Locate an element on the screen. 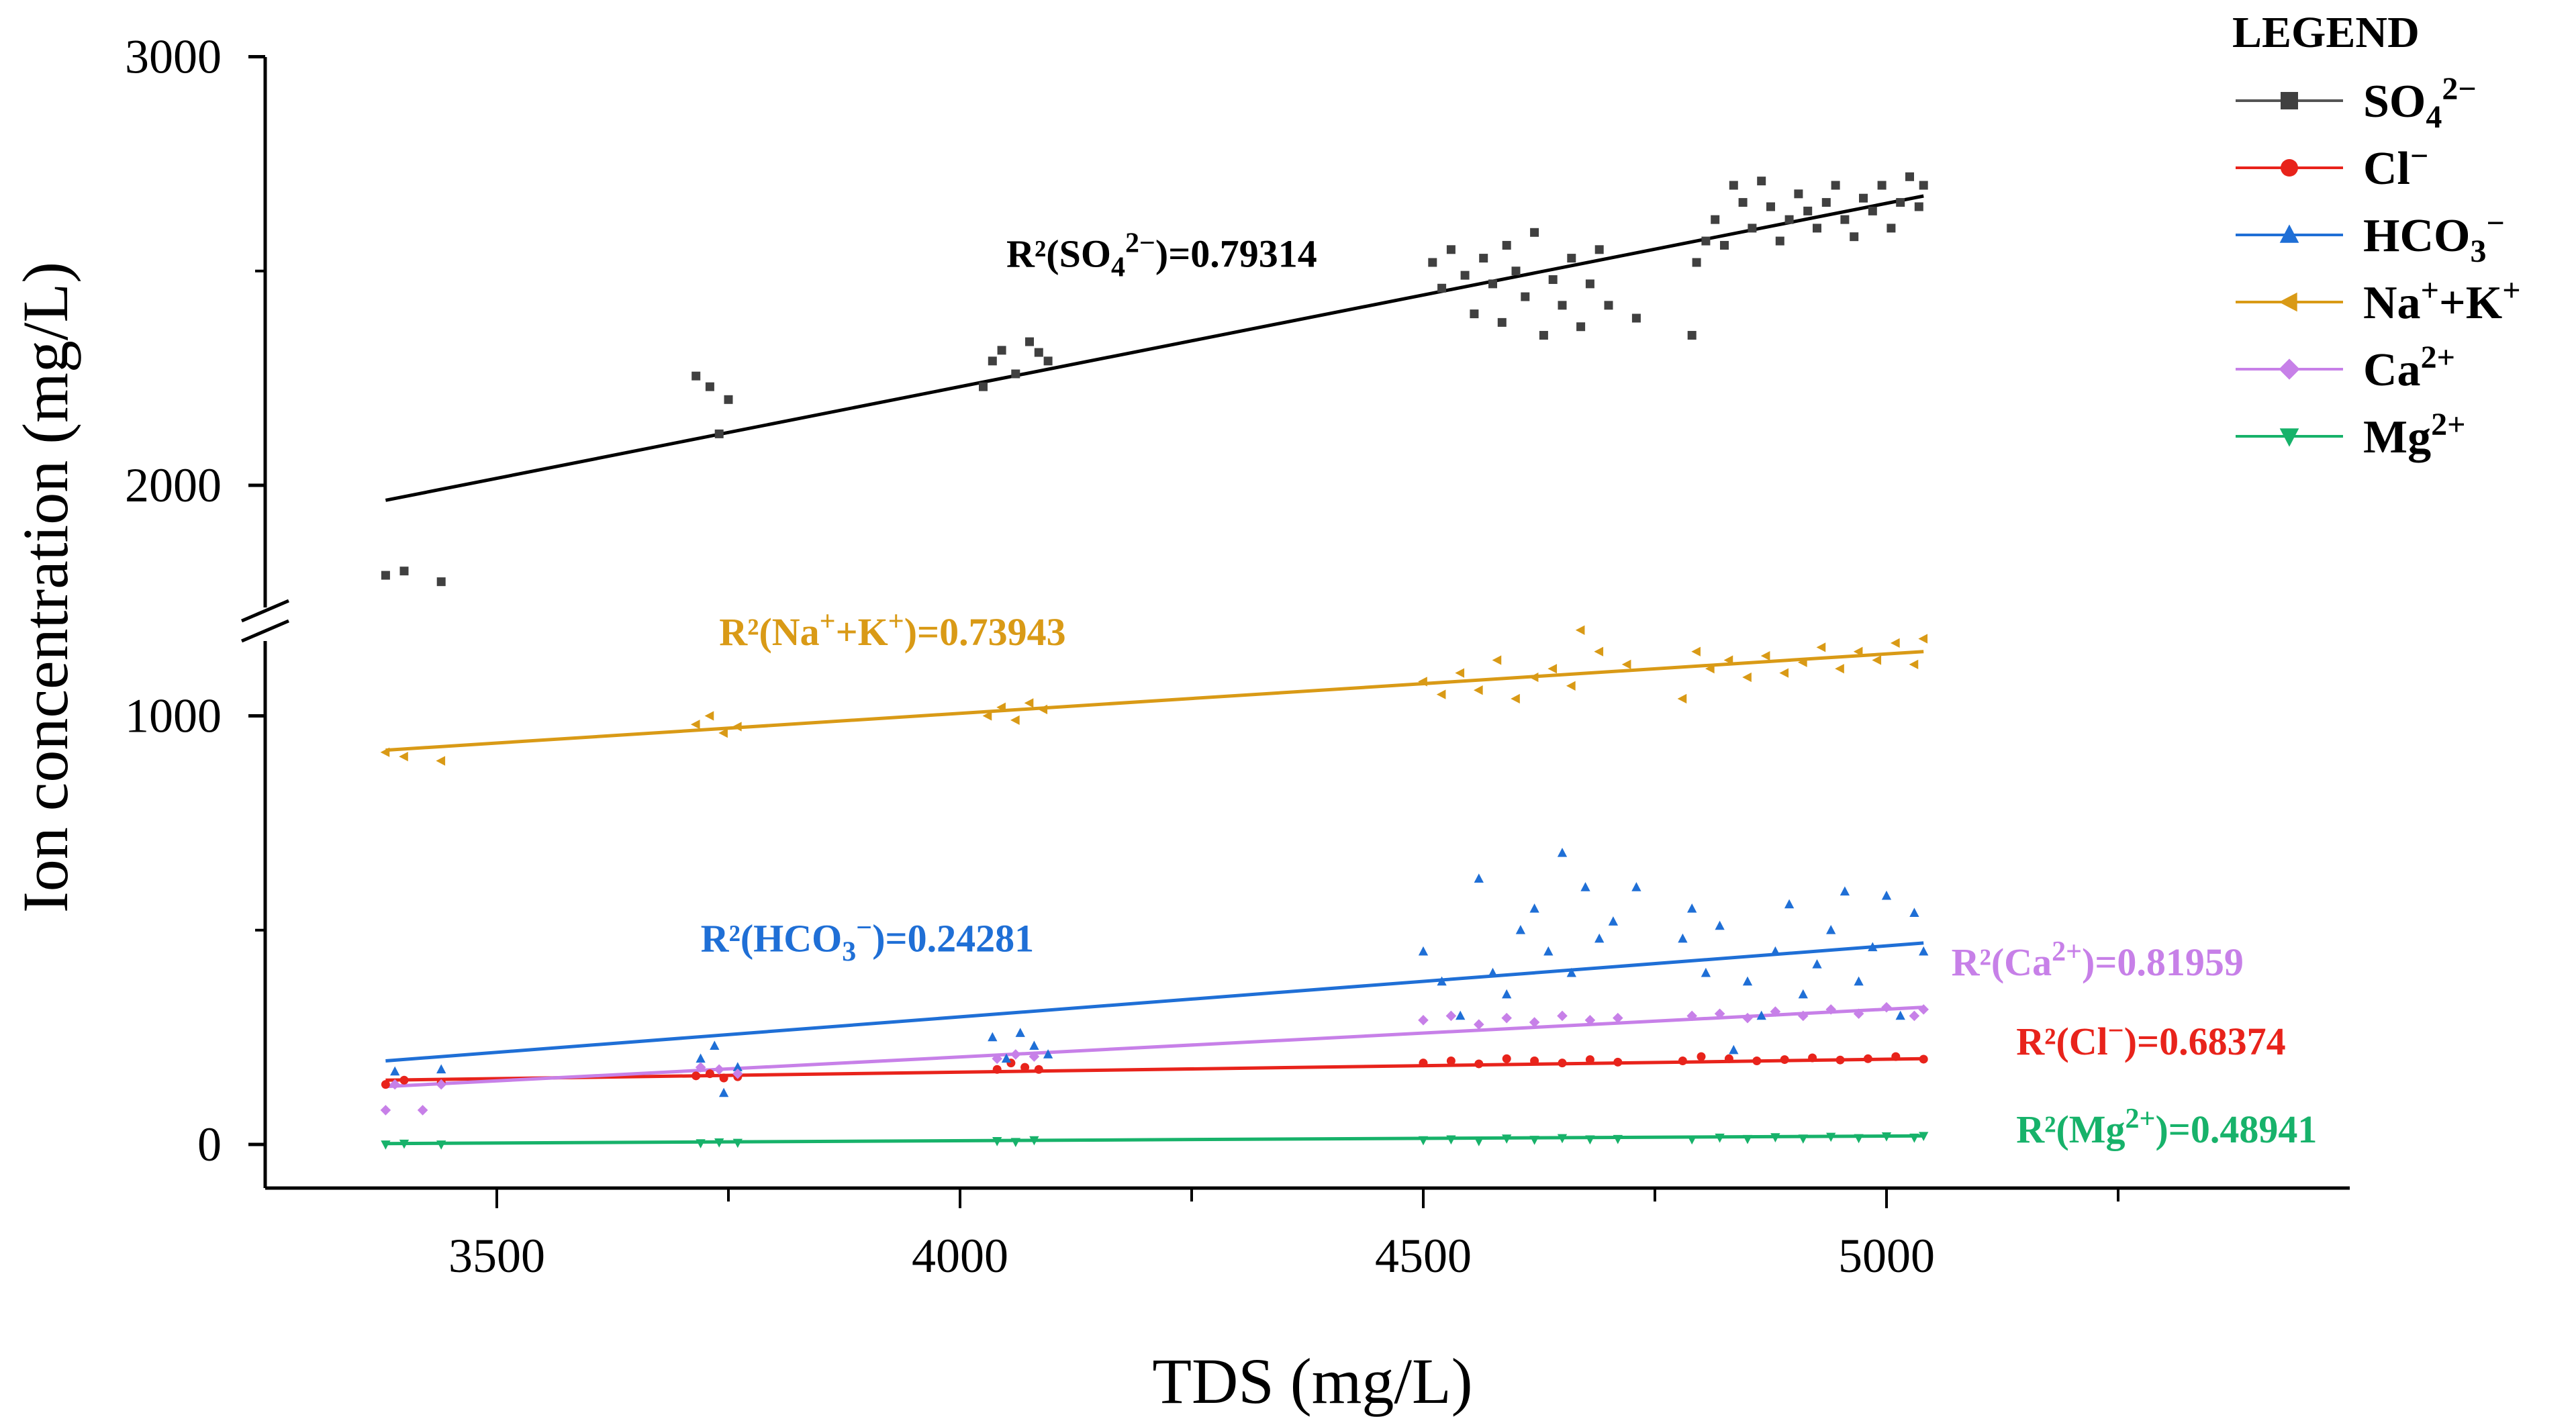 The image size is (2576, 1423). legend-label-part: 2+ is located at coordinates (2438, 357).